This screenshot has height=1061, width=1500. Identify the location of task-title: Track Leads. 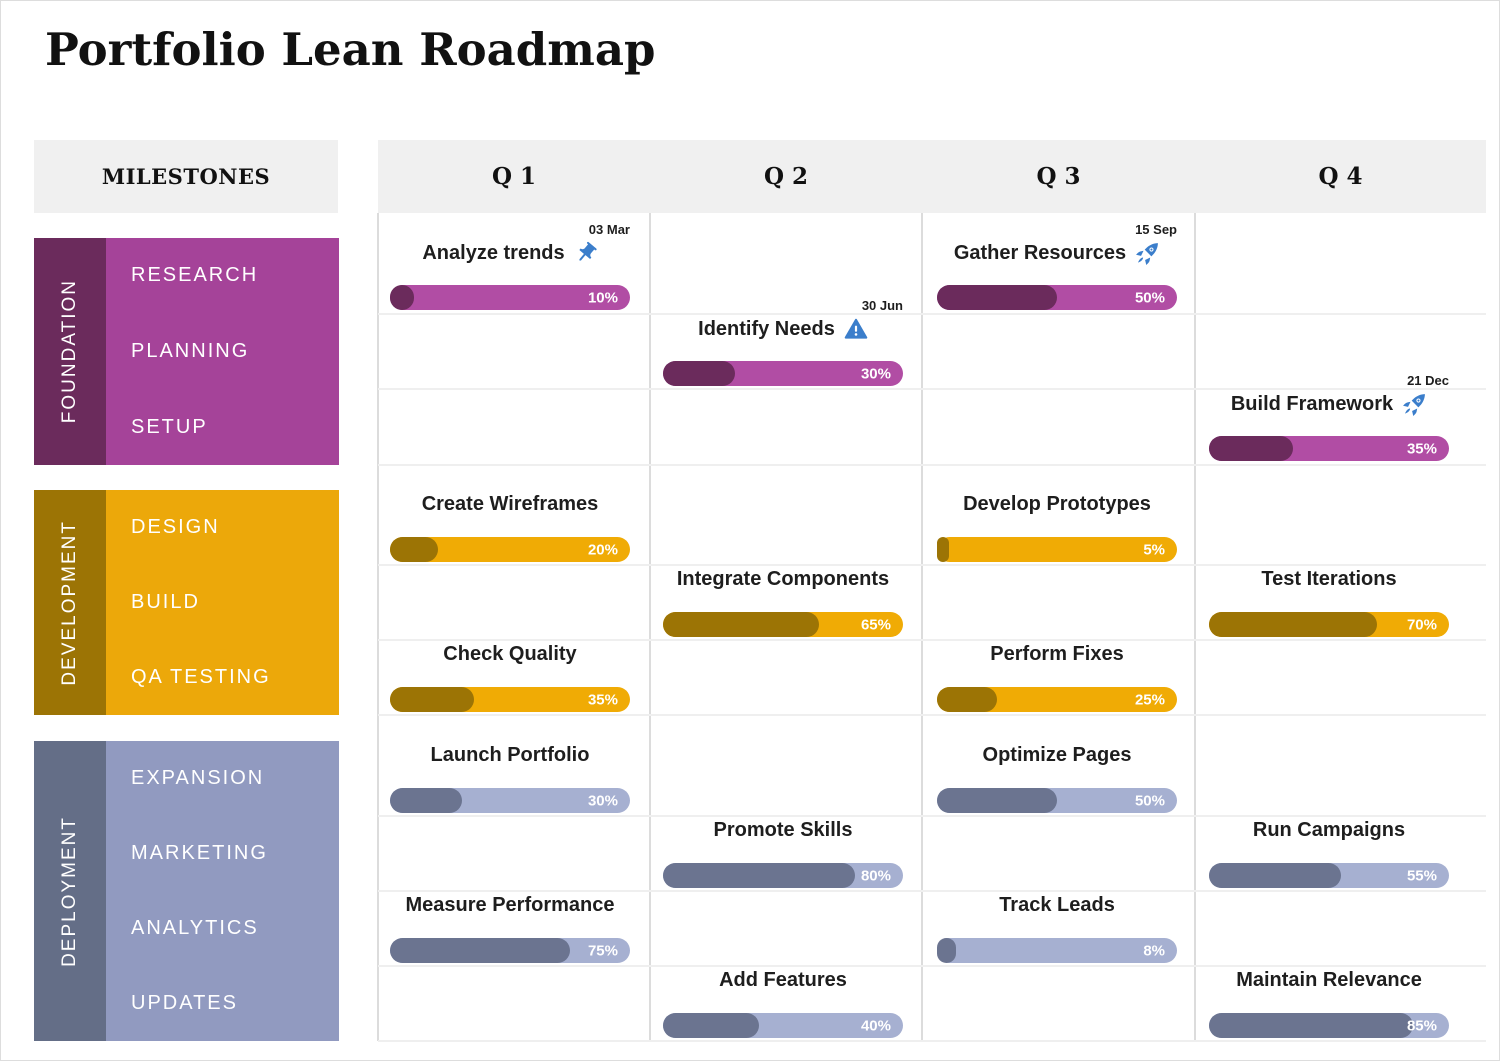
(1057, 905).